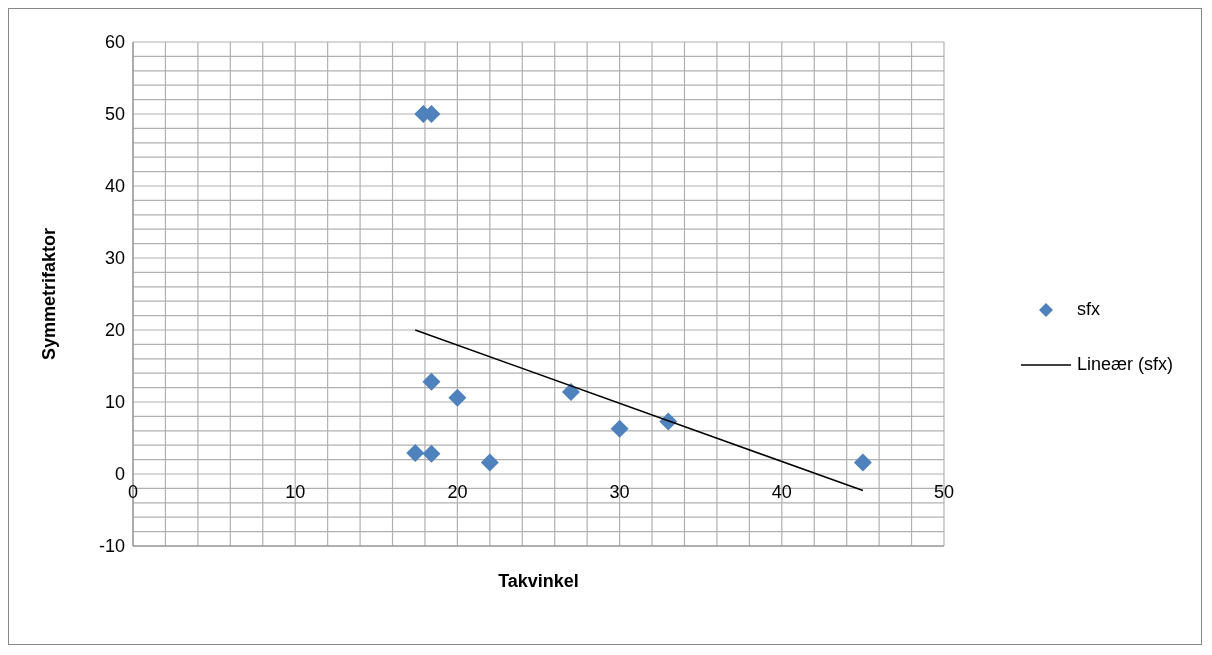  Describe the element at coordinates (114, 330) in the screenshot. I see `y-tick-label: 20` at that location.